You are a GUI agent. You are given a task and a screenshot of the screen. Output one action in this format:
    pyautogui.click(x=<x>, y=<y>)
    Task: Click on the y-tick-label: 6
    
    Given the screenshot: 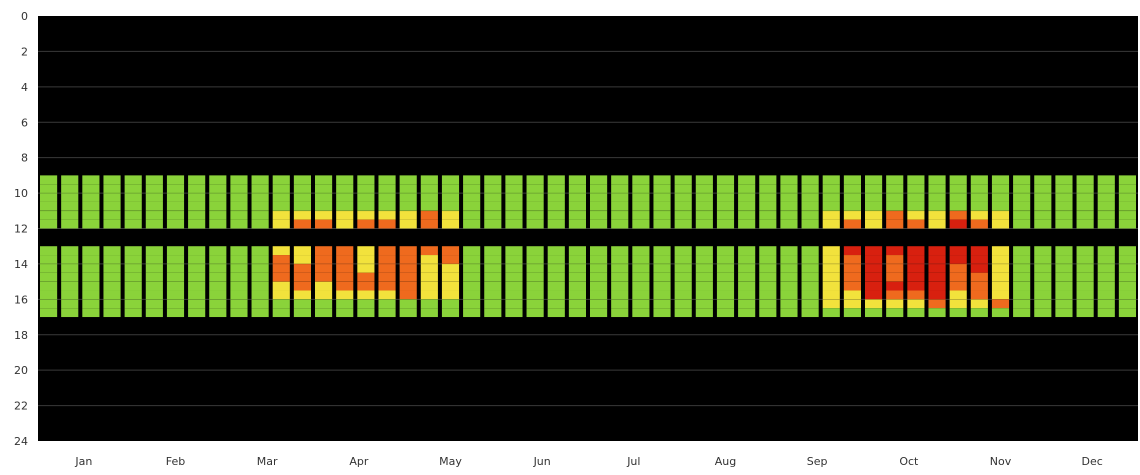 What is the action you would take?
    pyautogui.click(x=24, y=122)
    